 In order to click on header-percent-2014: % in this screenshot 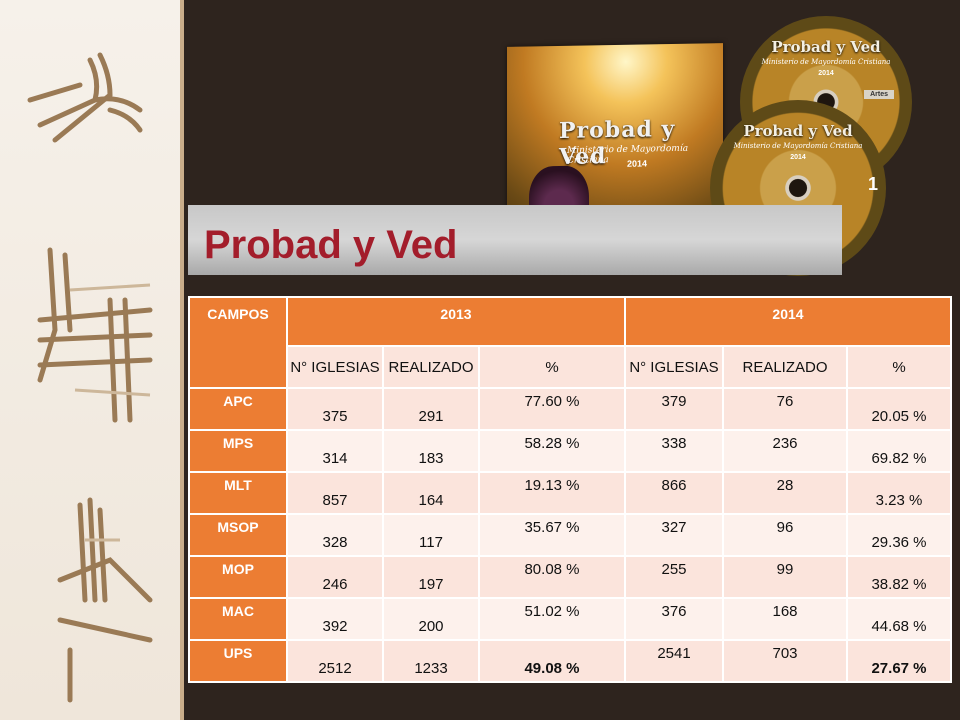, I will do `click(899, 367)`.